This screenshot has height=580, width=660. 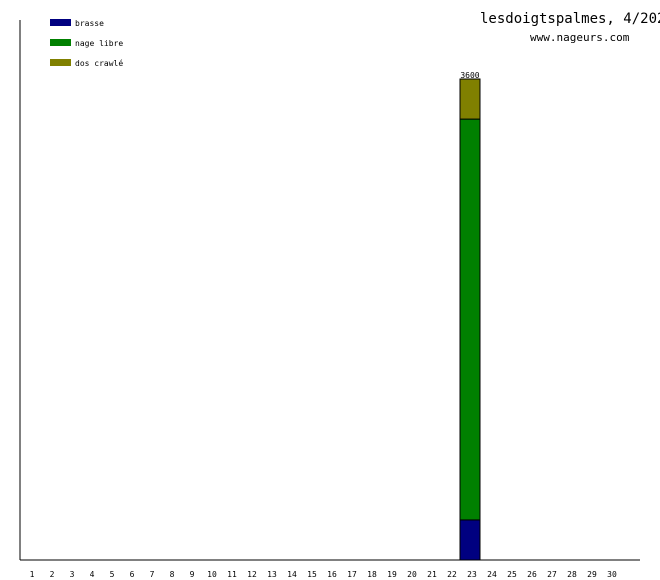 What do you see at coordinates (252, 574) in the screenshot?
I see `x-tick-label: 12` at bounding box center [252, 574].